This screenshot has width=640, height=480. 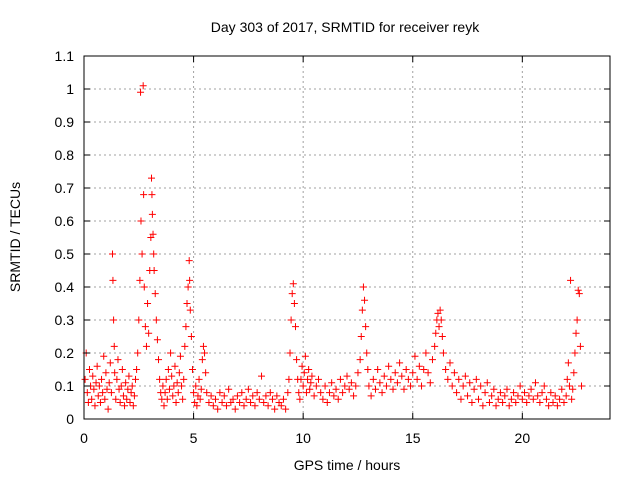 I want to click on y-tick-label: 0.3, so click(x=65, y=320).